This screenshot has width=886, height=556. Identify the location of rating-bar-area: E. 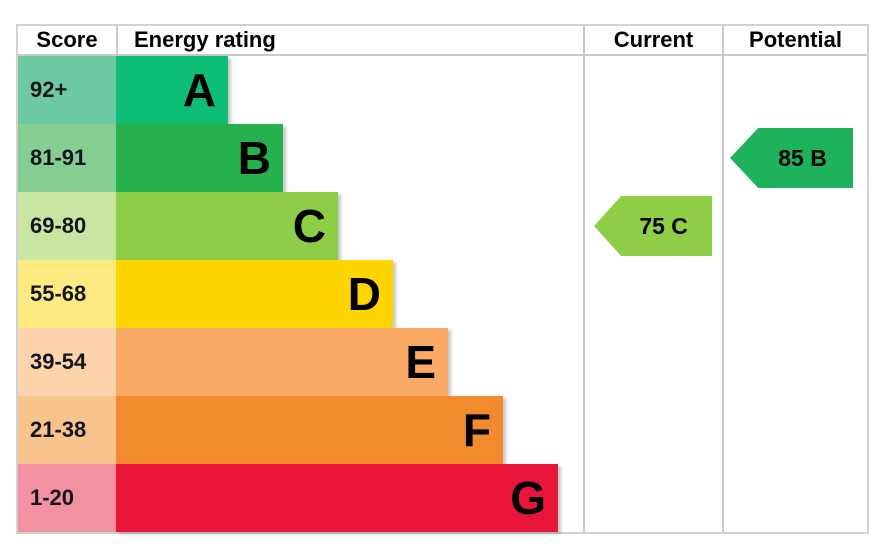
(349, 362).